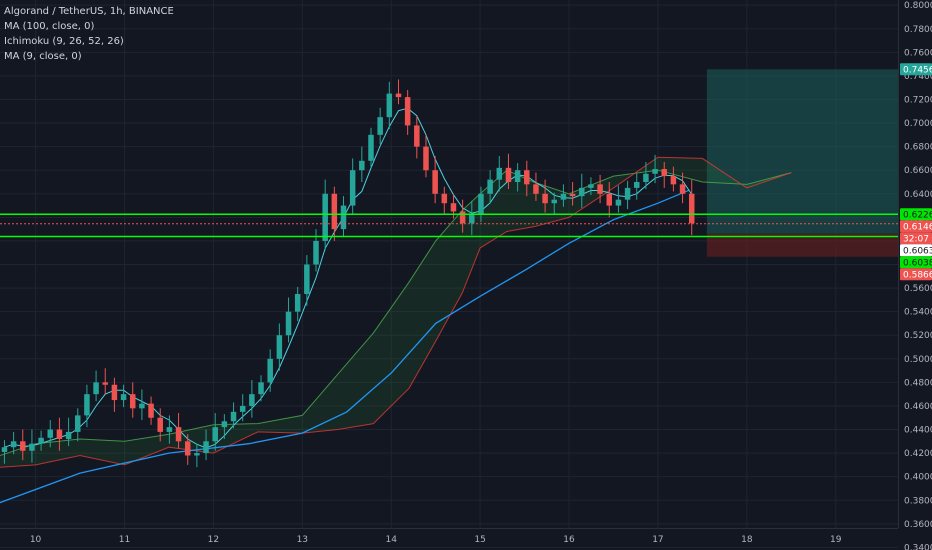 This screenshot has width=932, height=550. Describe the element at coordinates (916, 262) in the screenshot. I see `price-badge-level: 0.6038` at that location.